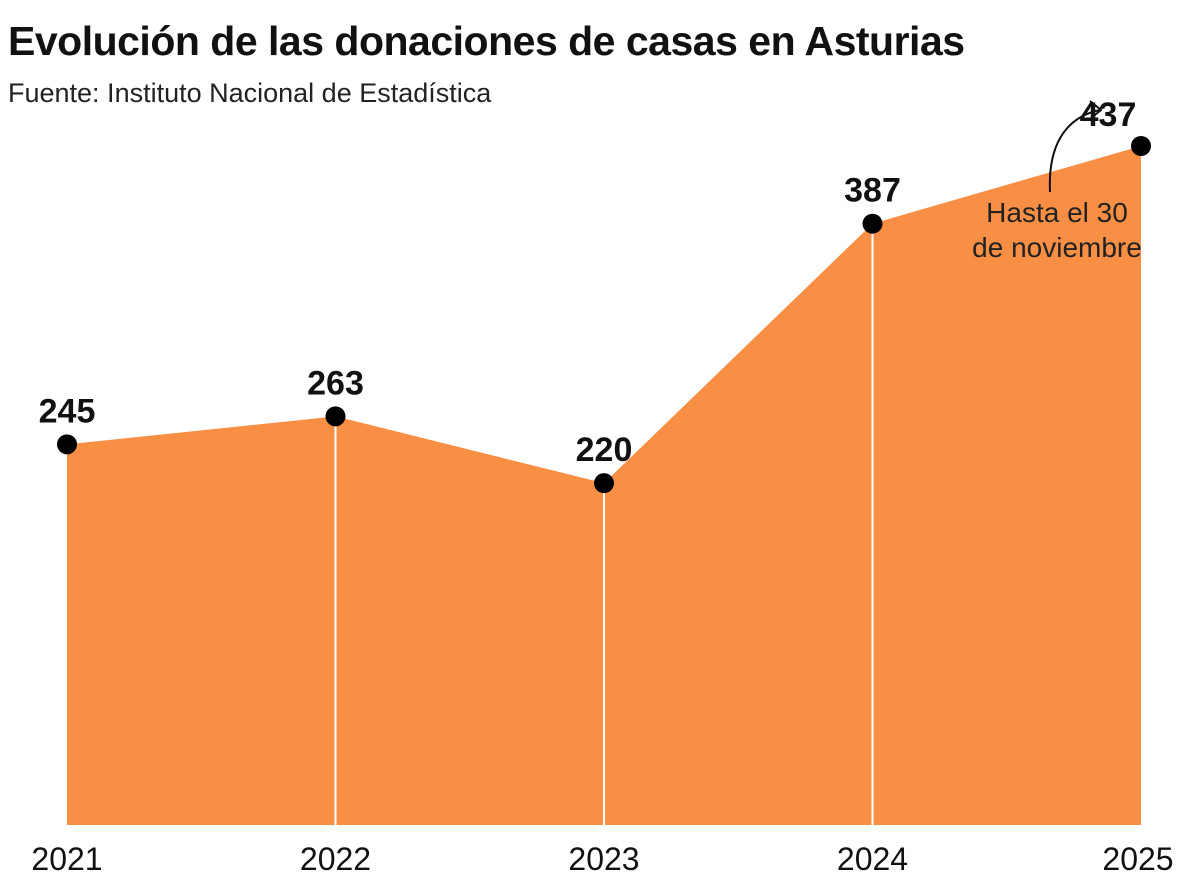 Image resolution: width=1200 pixels, height=884 pixels. I want to click on x-tick-label: 2023, so click(603, 859).